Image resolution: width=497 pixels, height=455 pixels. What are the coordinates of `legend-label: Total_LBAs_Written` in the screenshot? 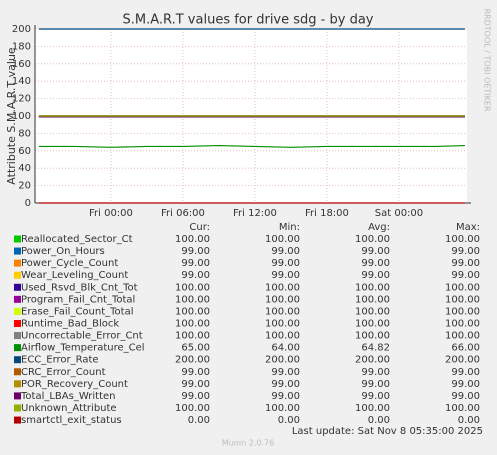 It's located at (68, 396).